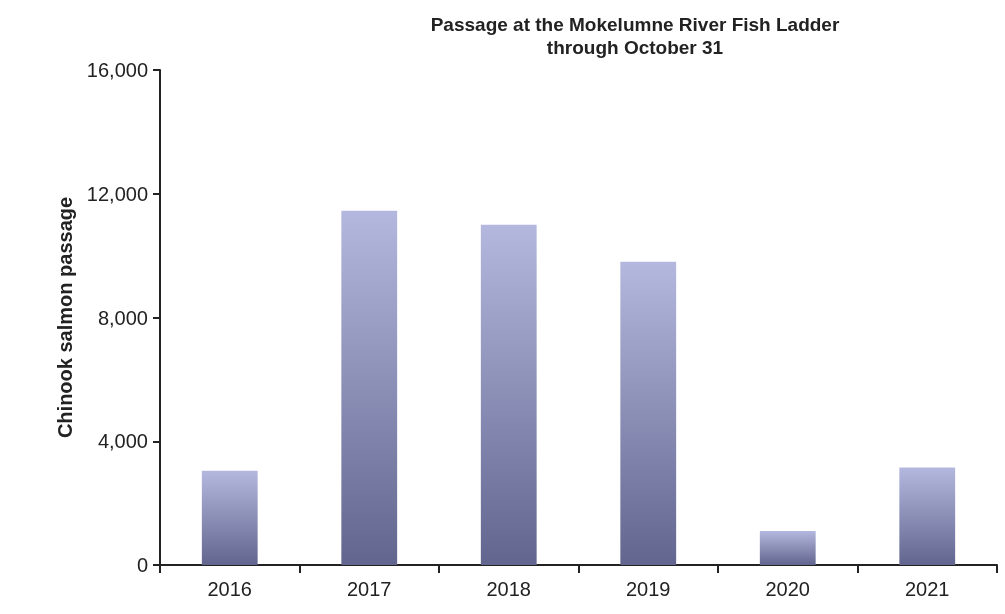 This screenshot has height=614, width=1005. What do you see at coordinates (117, 70) in the screenshot?
I see `y-tick-label: 16,000` at bounding box center [117, 70].